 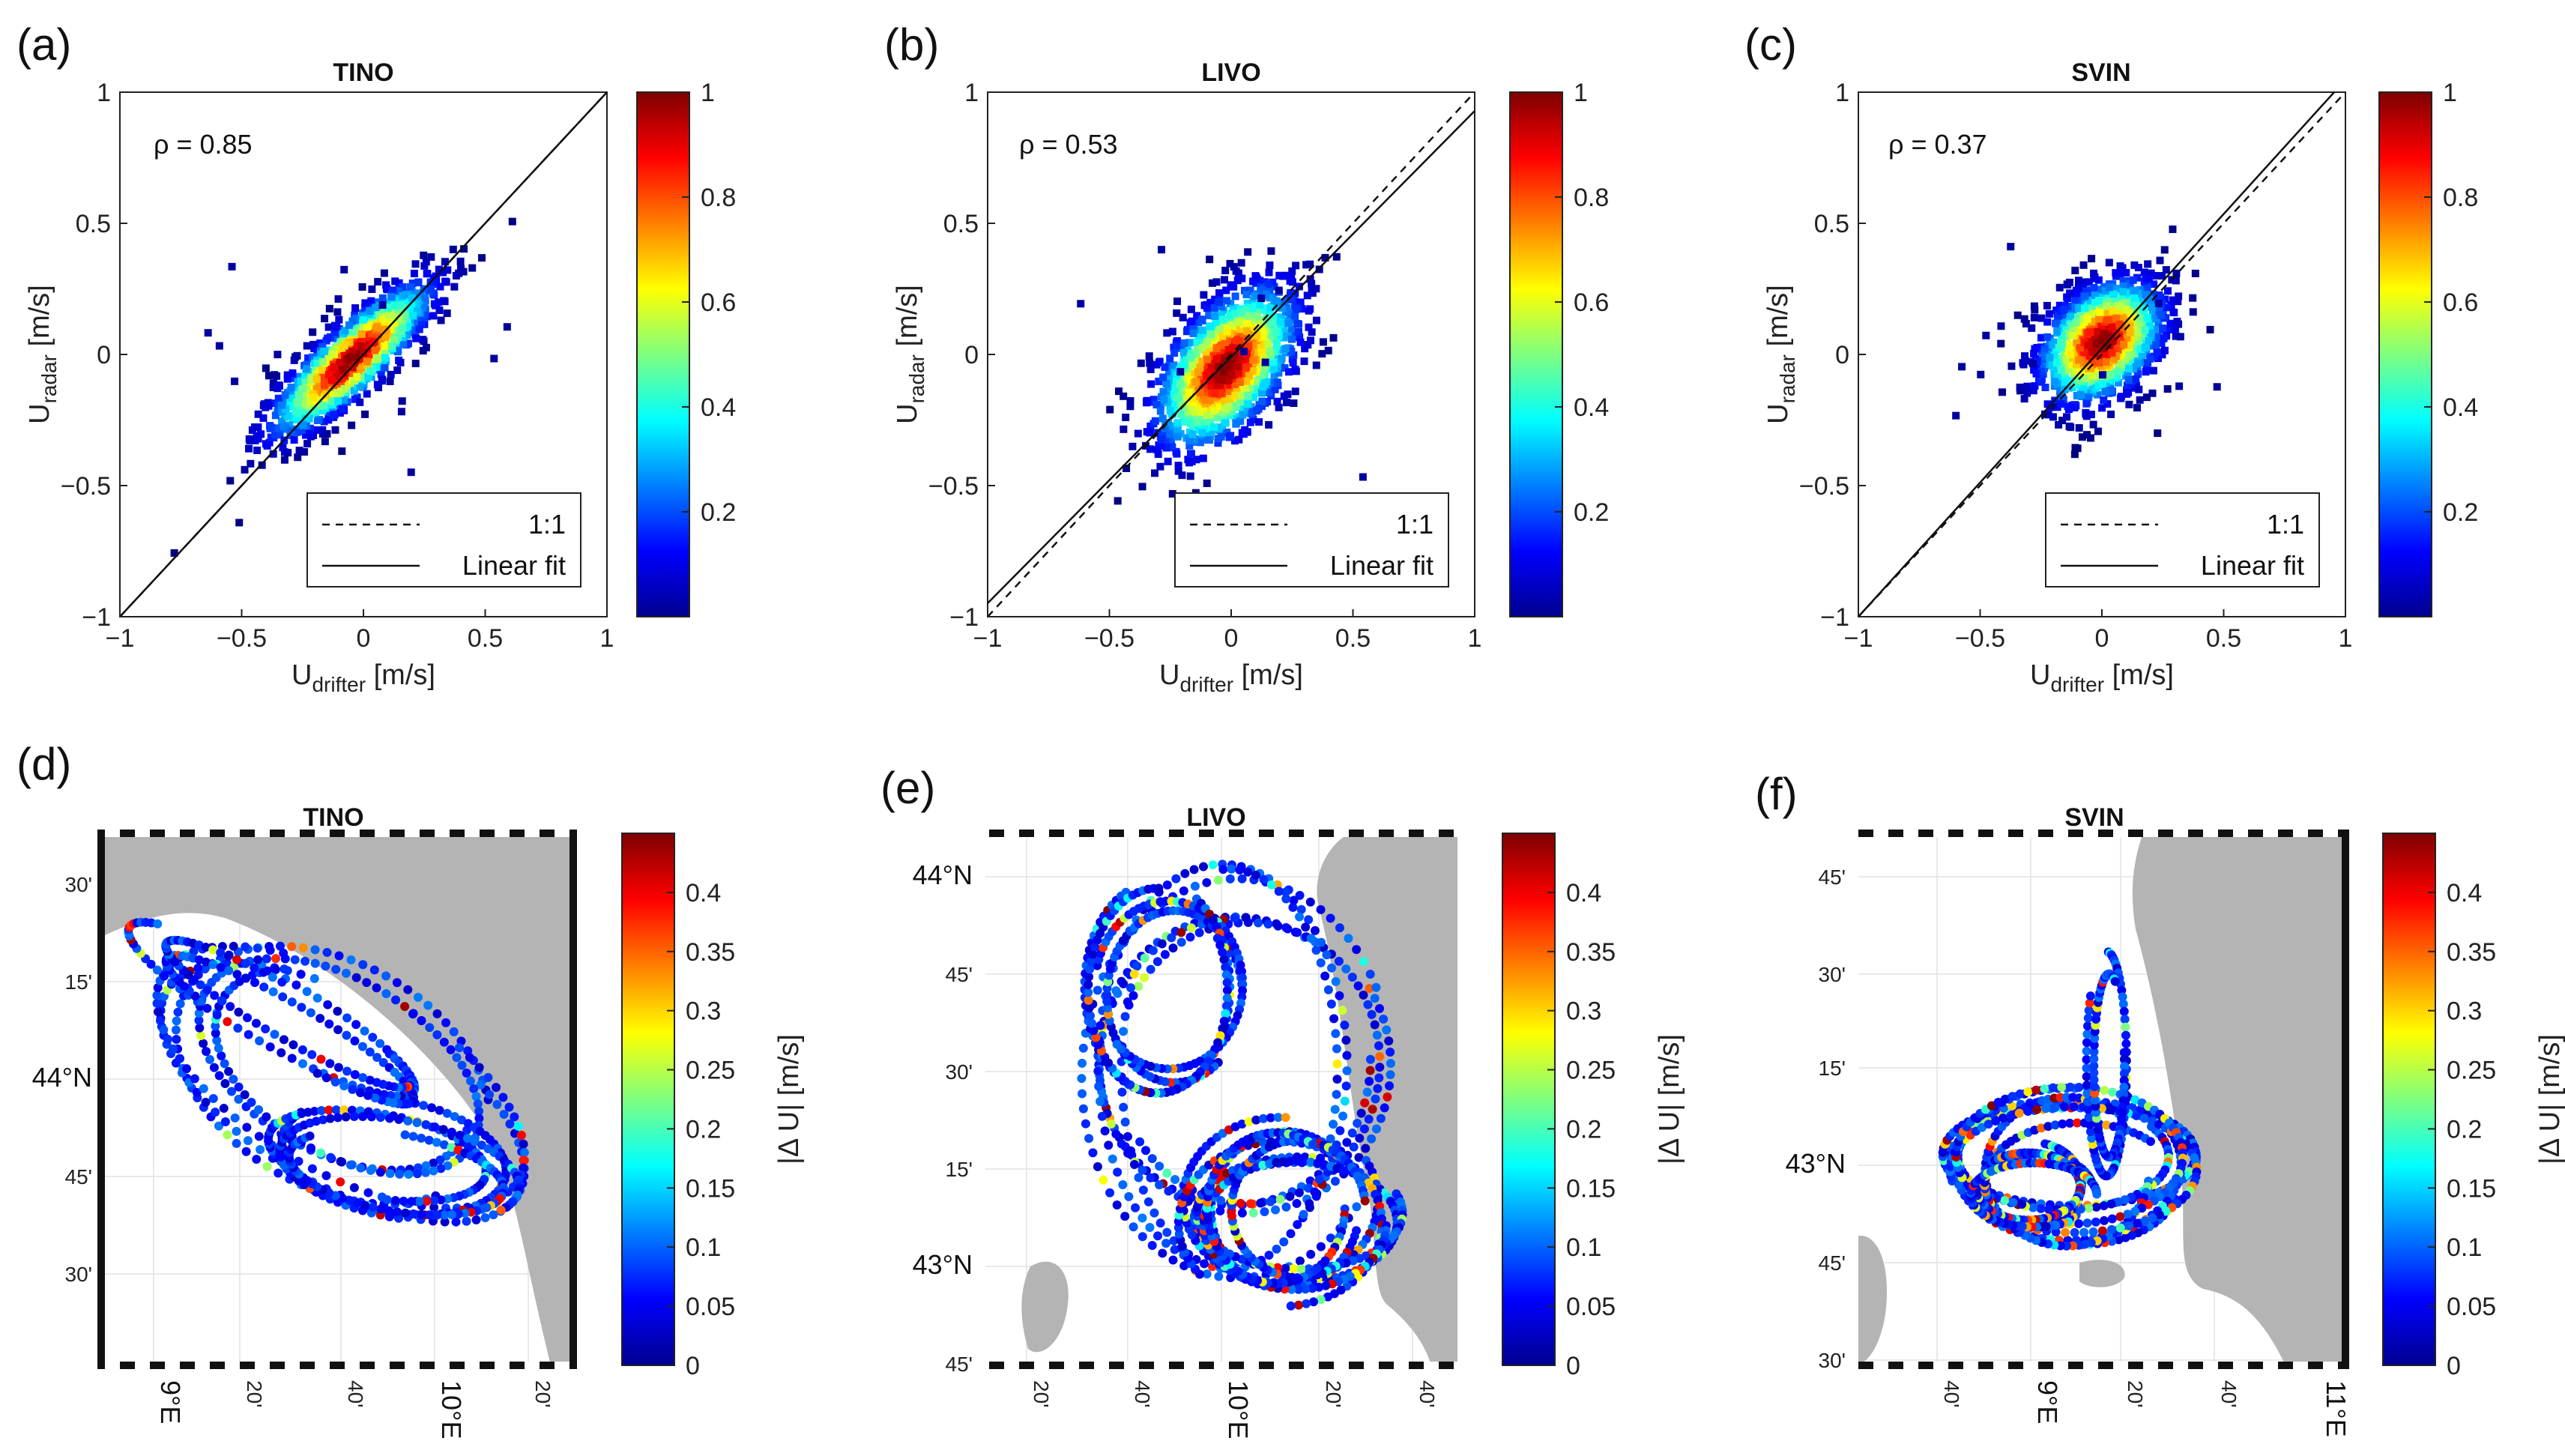 What do you see at coordinates (1592, 198) in the screenshot?
I see `colorbar-tick-label: 0.8` at bounding box center [1592, 198].